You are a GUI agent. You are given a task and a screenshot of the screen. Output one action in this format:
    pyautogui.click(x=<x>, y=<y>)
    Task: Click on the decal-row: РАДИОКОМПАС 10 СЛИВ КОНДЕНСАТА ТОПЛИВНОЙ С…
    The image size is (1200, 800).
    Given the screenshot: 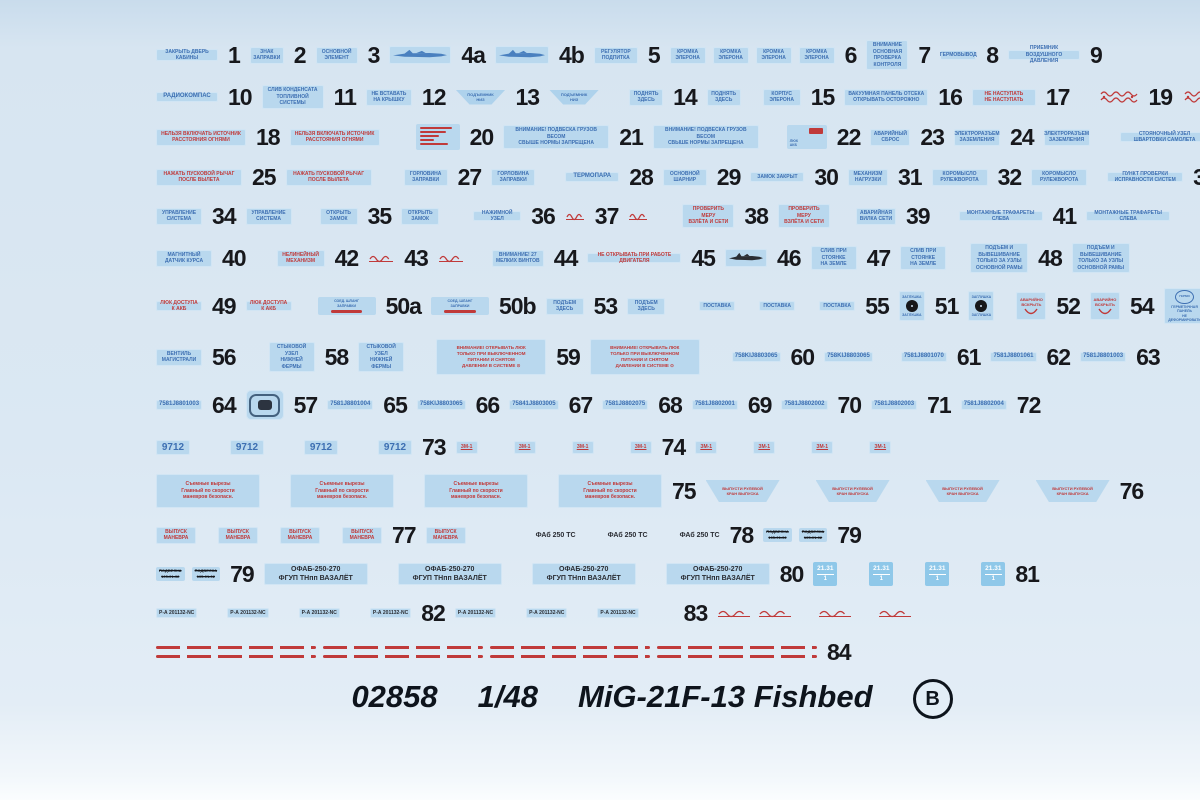 What is the action you would take?
    pyautogui.click(x=678, y=96)
    